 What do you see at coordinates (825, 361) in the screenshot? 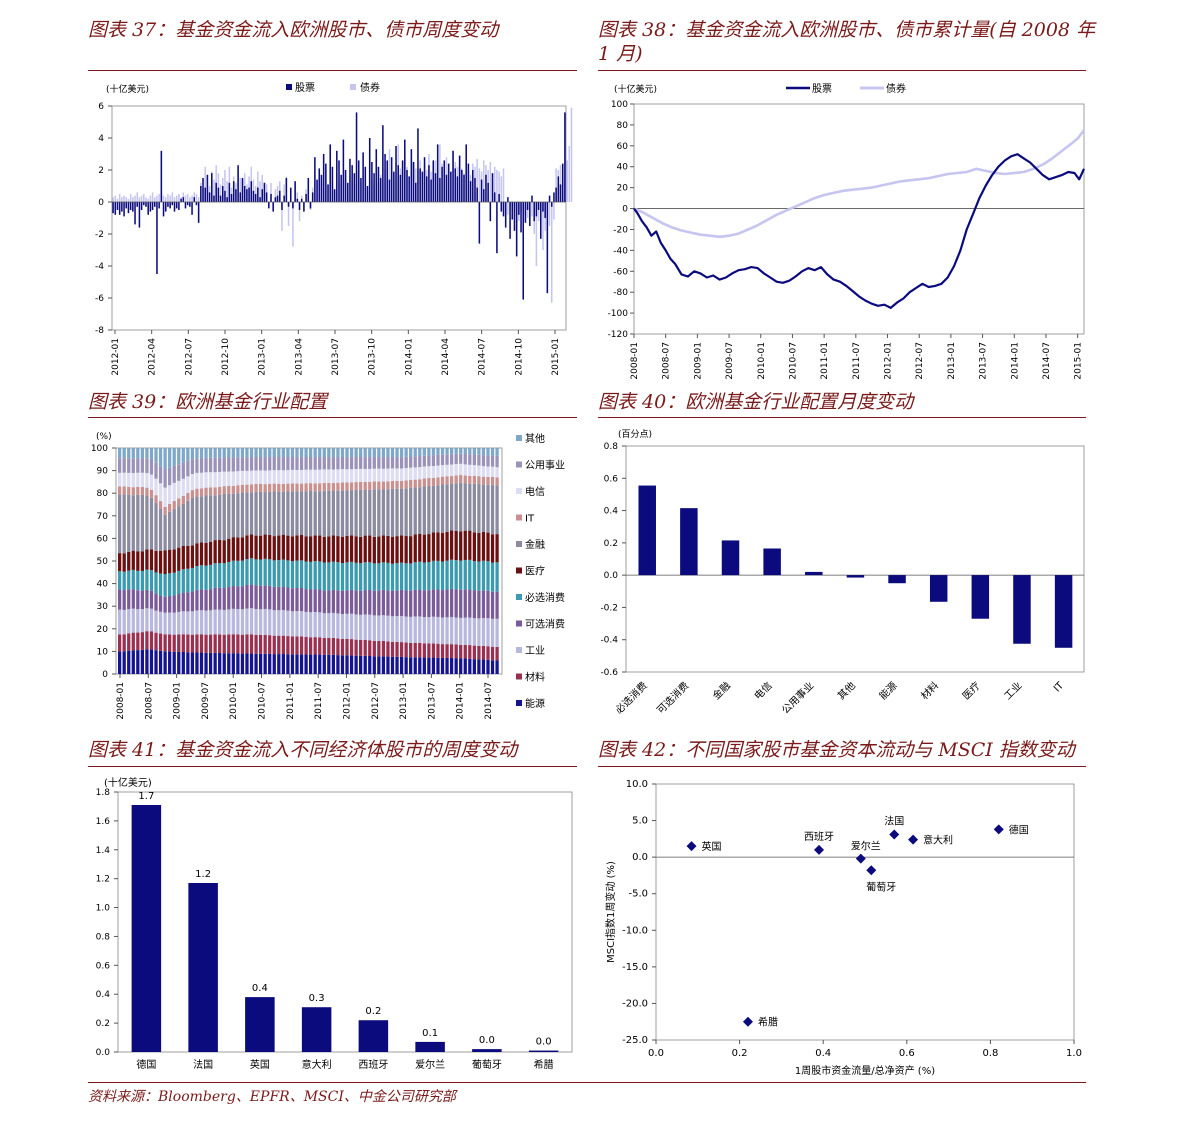
I see `x-tick-label: 2011-01` at bounding box center [825, 361].